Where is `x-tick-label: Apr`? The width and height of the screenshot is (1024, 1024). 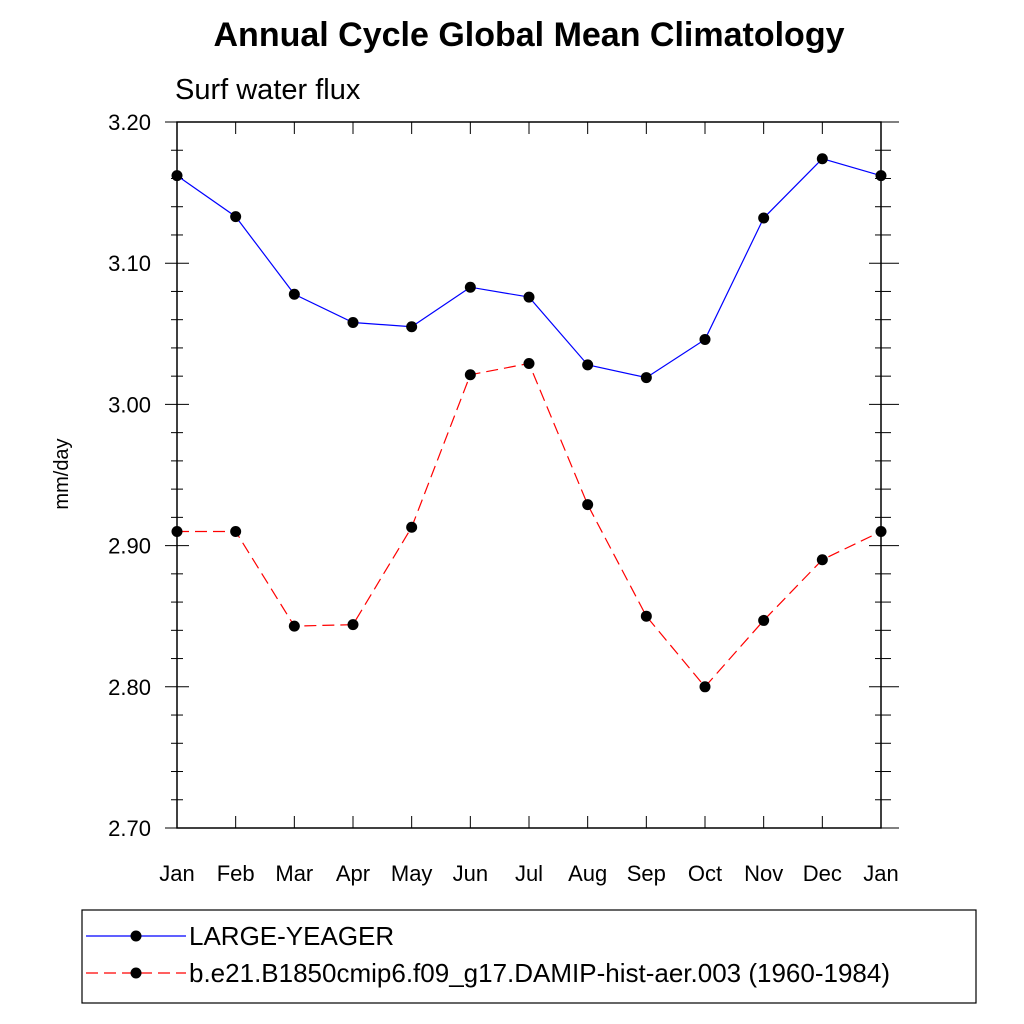
x-tick-label: Apr is located at coordinates (353, 873).